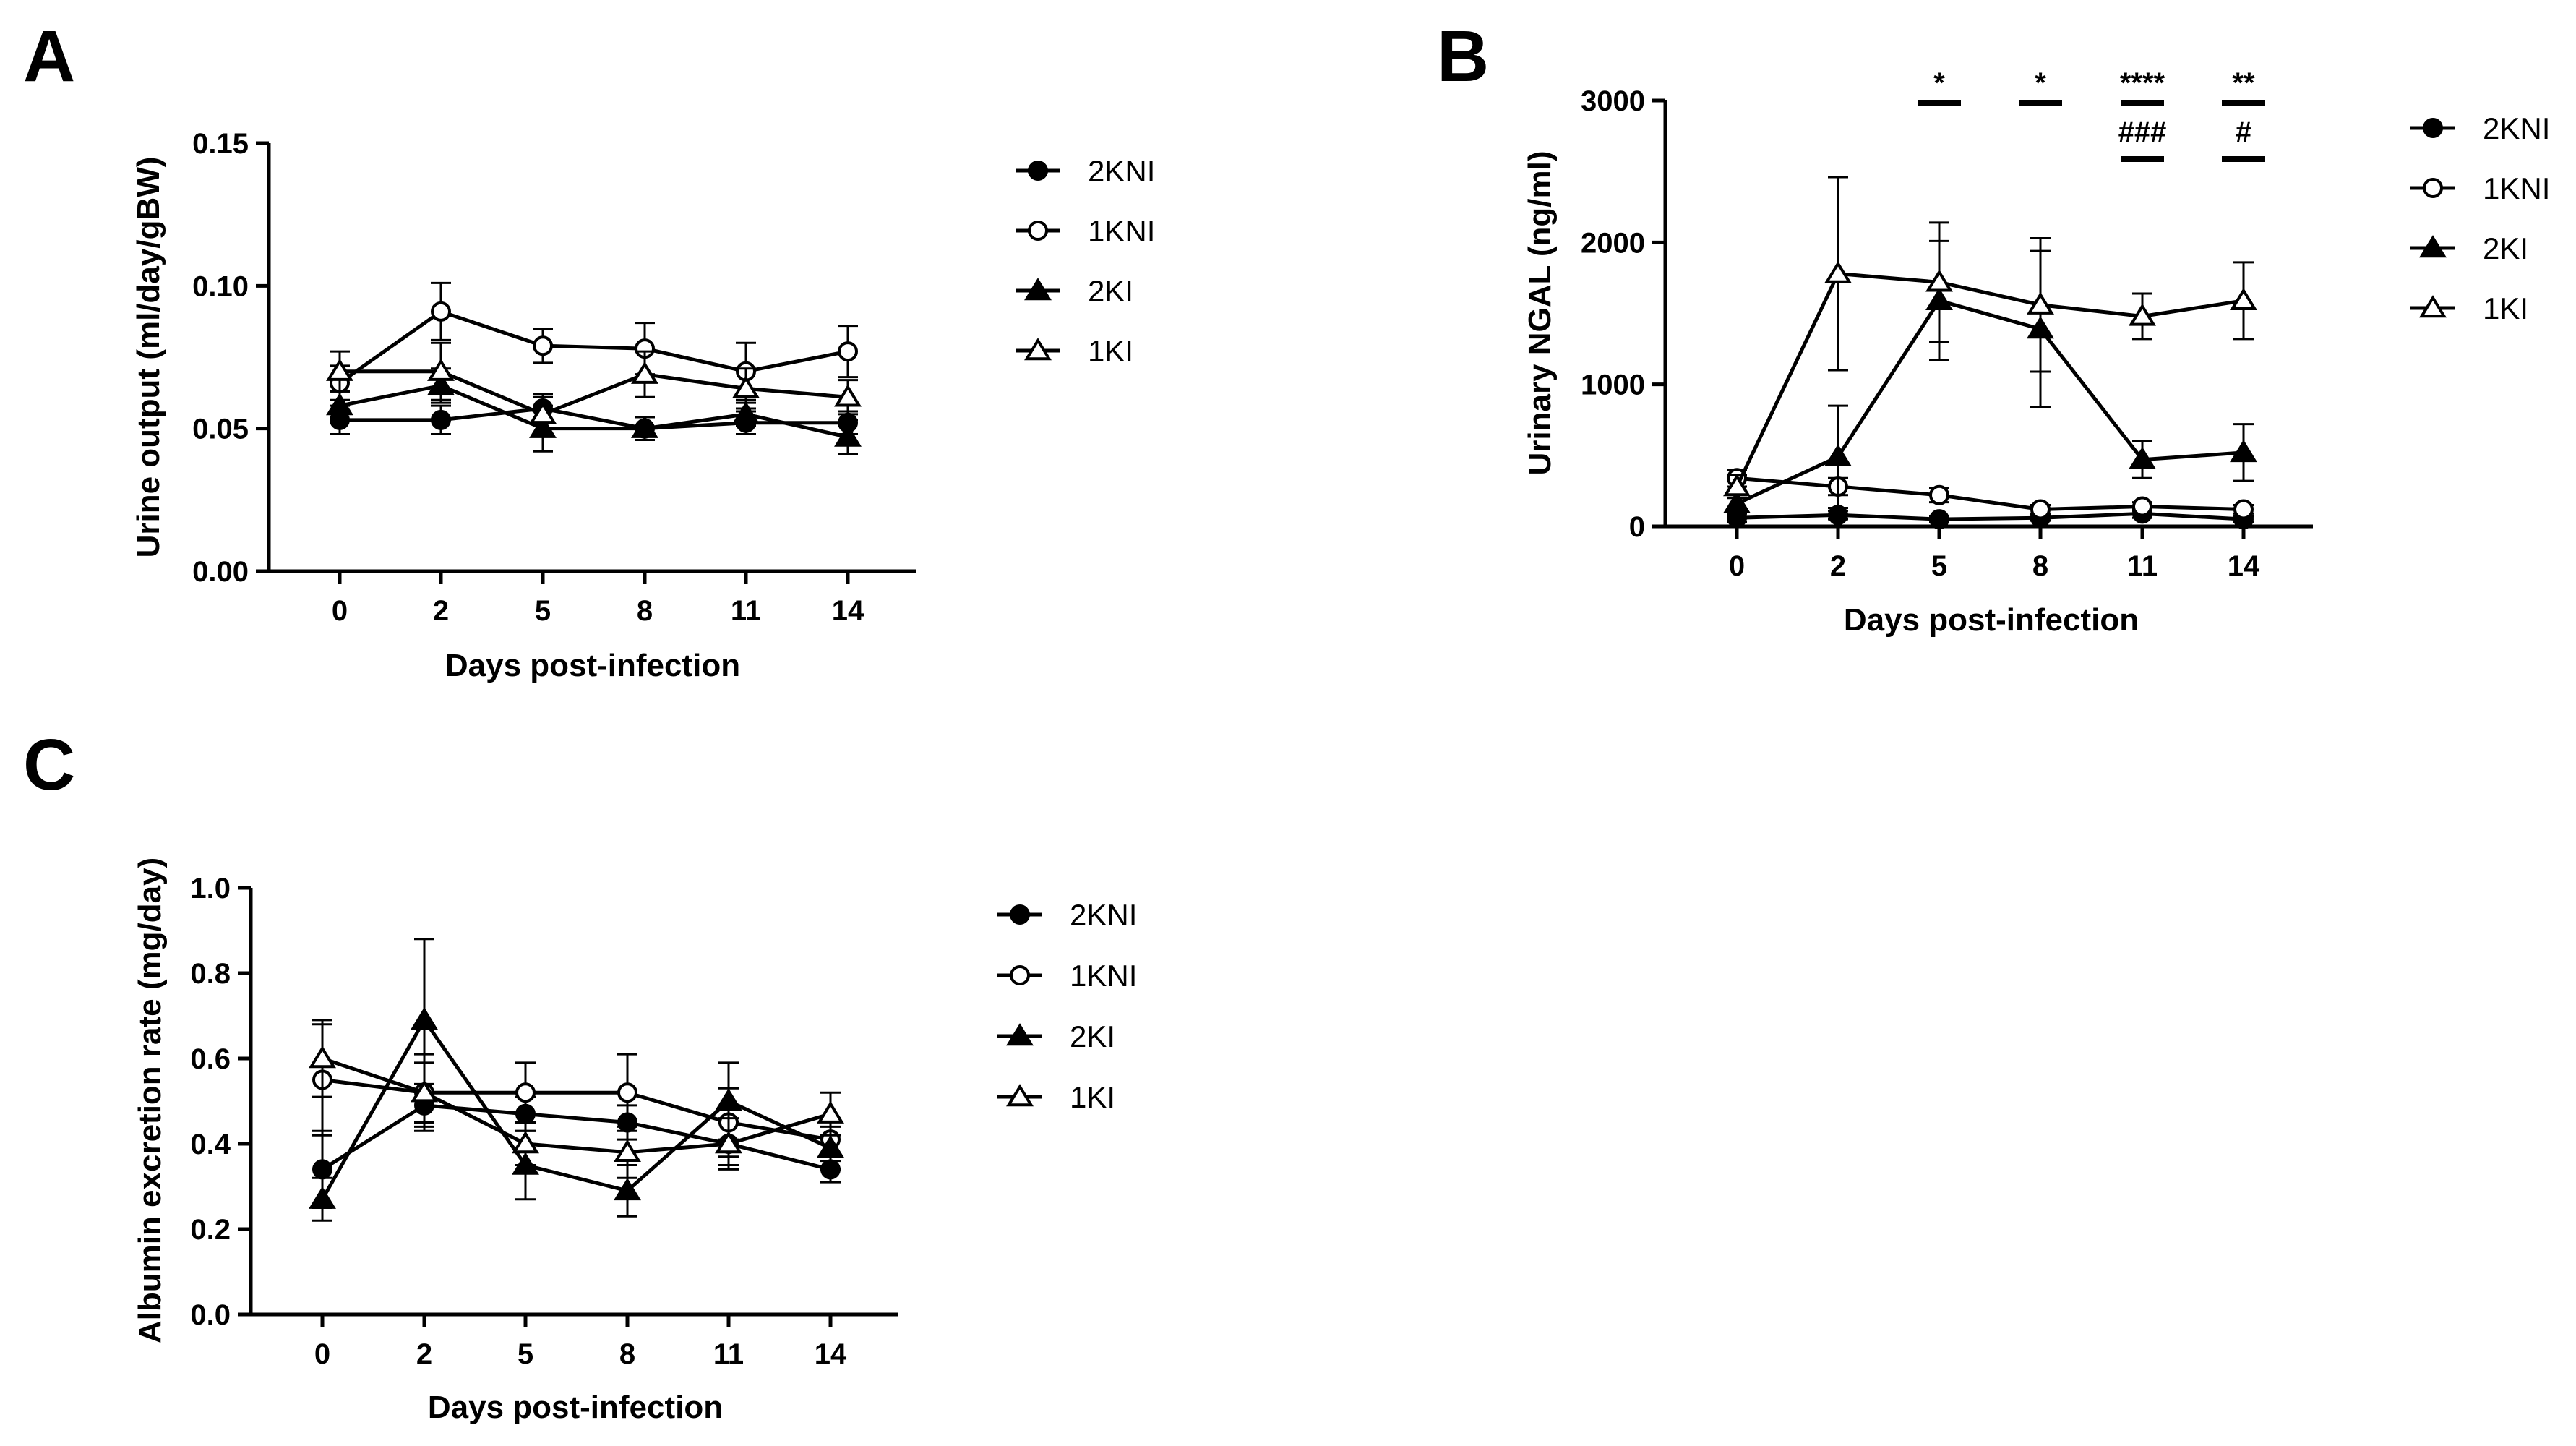 This screenshot has height=1446, width=2576. I want to click on y-axis-title: Urinary NGAL (ng/ml), so click(1540, 312).